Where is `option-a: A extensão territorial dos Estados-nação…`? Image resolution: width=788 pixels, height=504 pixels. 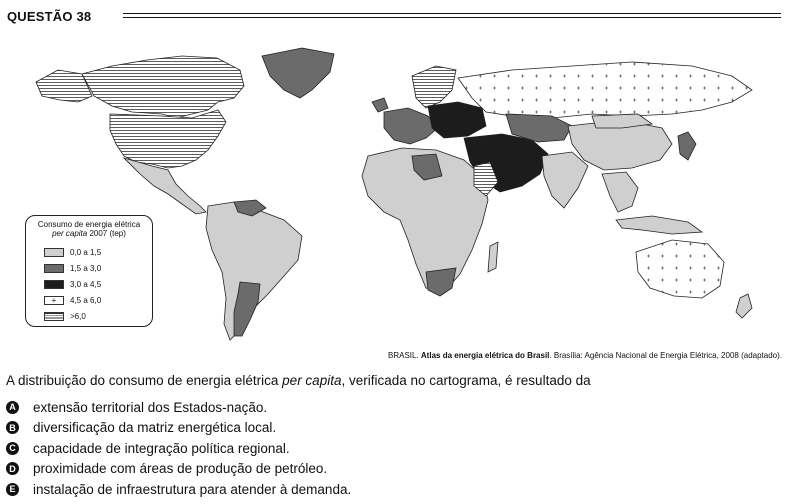 option-a: A extensão territorial dos Estados-nação… is located at coordinates (178, 407).